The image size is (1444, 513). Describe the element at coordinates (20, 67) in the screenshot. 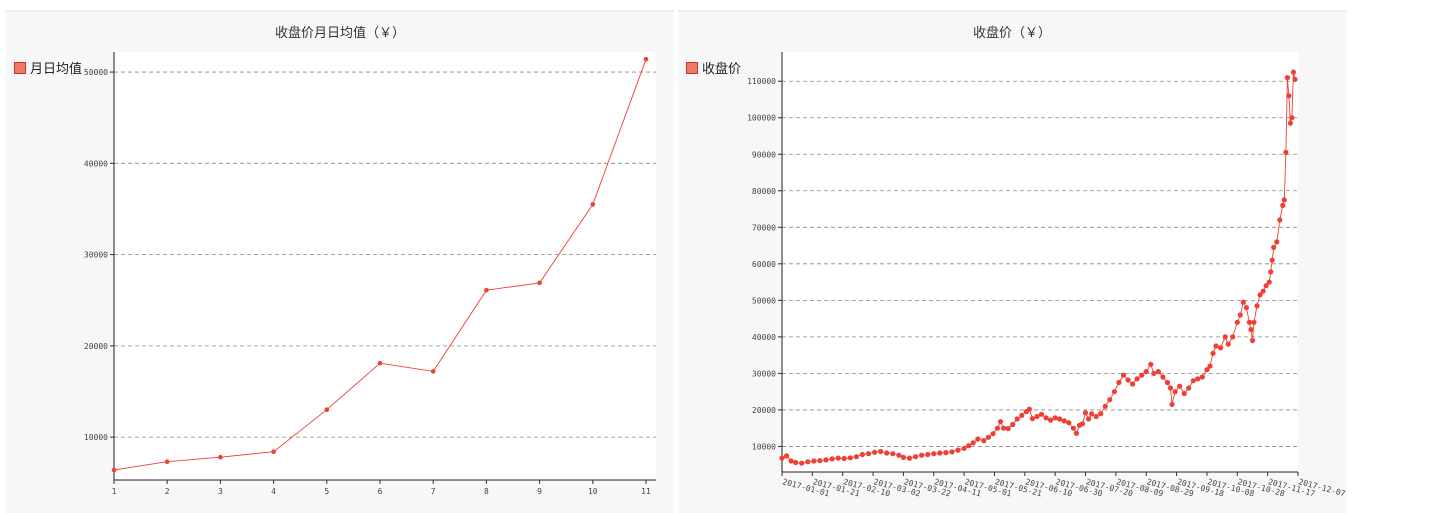

I see `legend-swatch` at that location.